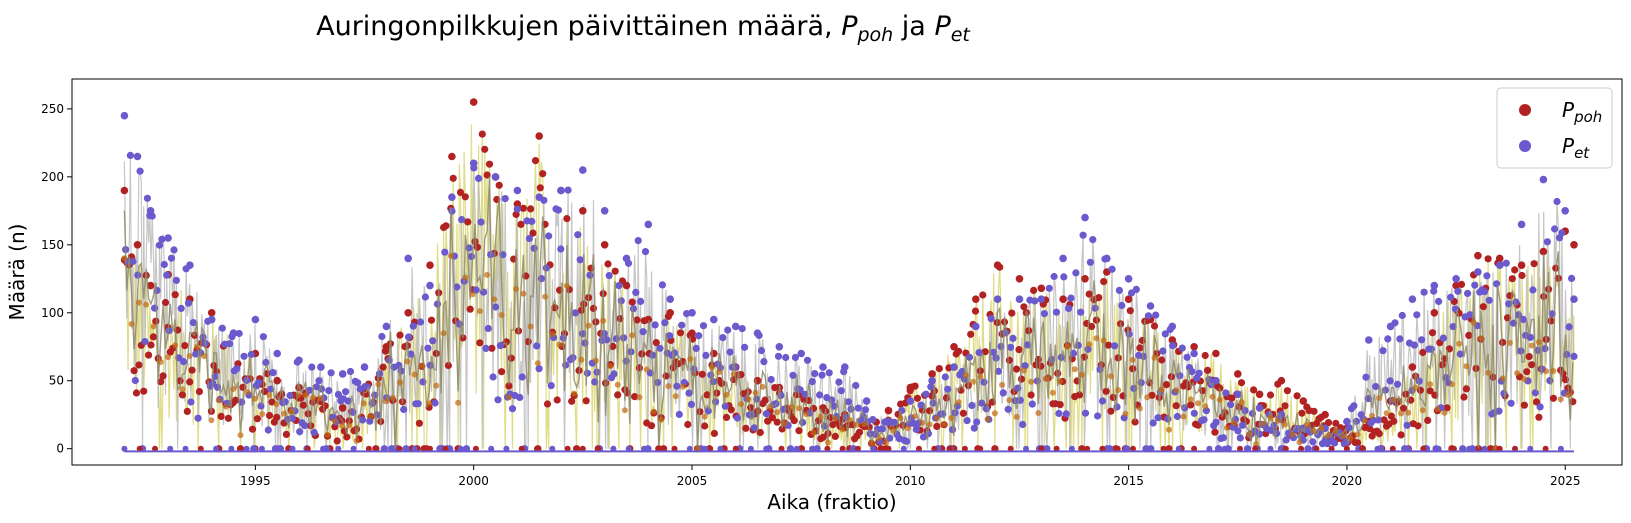  I want to click on x-axis-label: Aika (fraktio), so click(831, 502).